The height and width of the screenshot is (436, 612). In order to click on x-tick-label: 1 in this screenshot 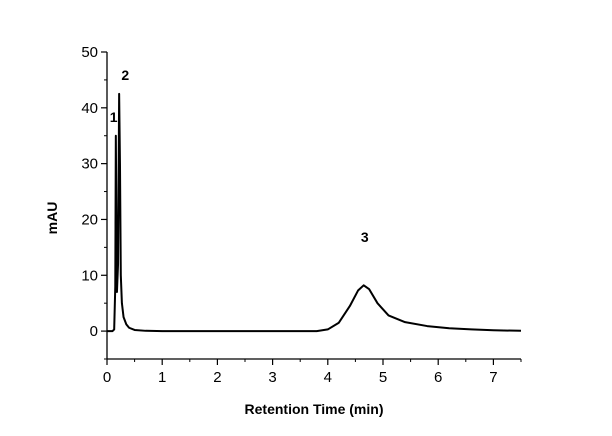, I will do `click(162, 377)`.